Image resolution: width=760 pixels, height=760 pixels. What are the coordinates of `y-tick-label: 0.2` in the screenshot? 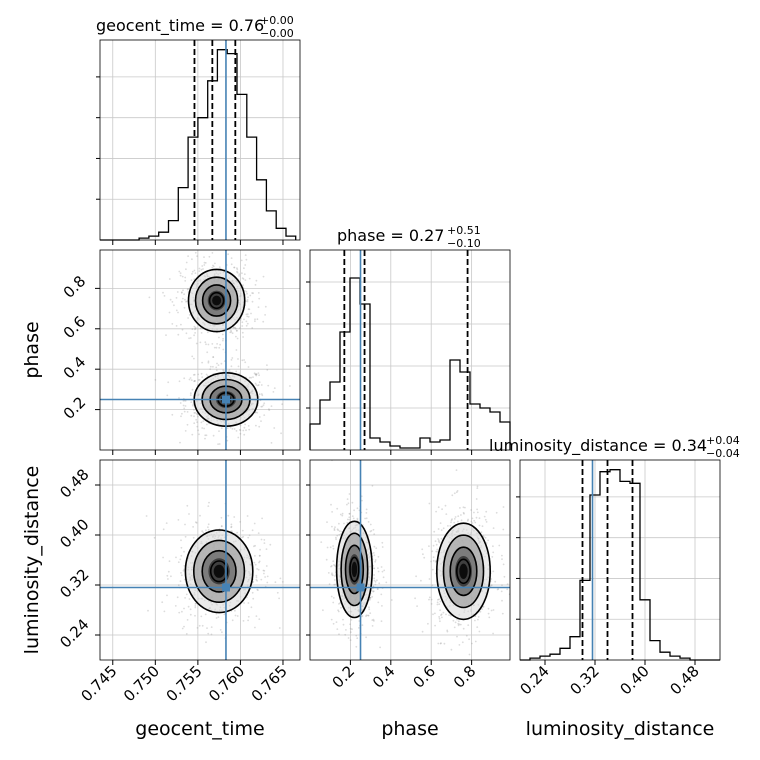 It's located at (75, 408).